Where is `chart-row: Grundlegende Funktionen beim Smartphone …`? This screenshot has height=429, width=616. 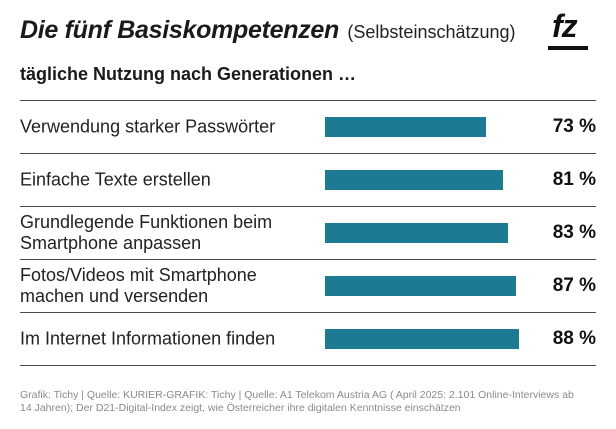
chart-row: Grundlegende Funktionen beim Smartphone … is located at coordinates (308, 232).